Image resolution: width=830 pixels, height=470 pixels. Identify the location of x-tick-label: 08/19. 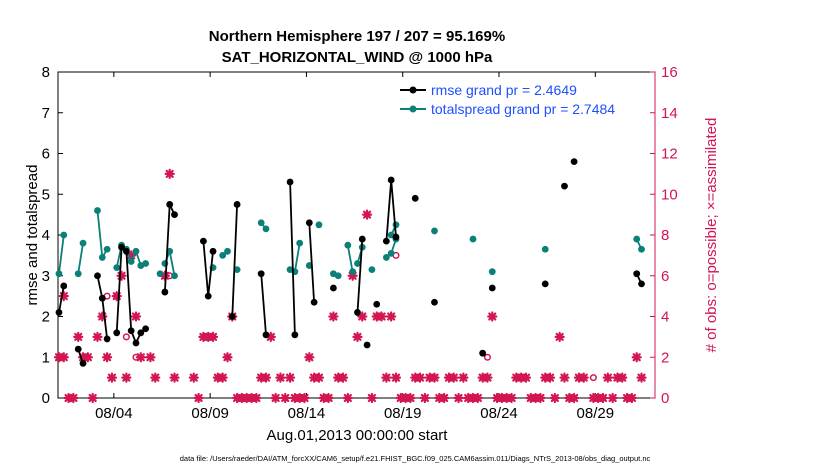
(403, 413).